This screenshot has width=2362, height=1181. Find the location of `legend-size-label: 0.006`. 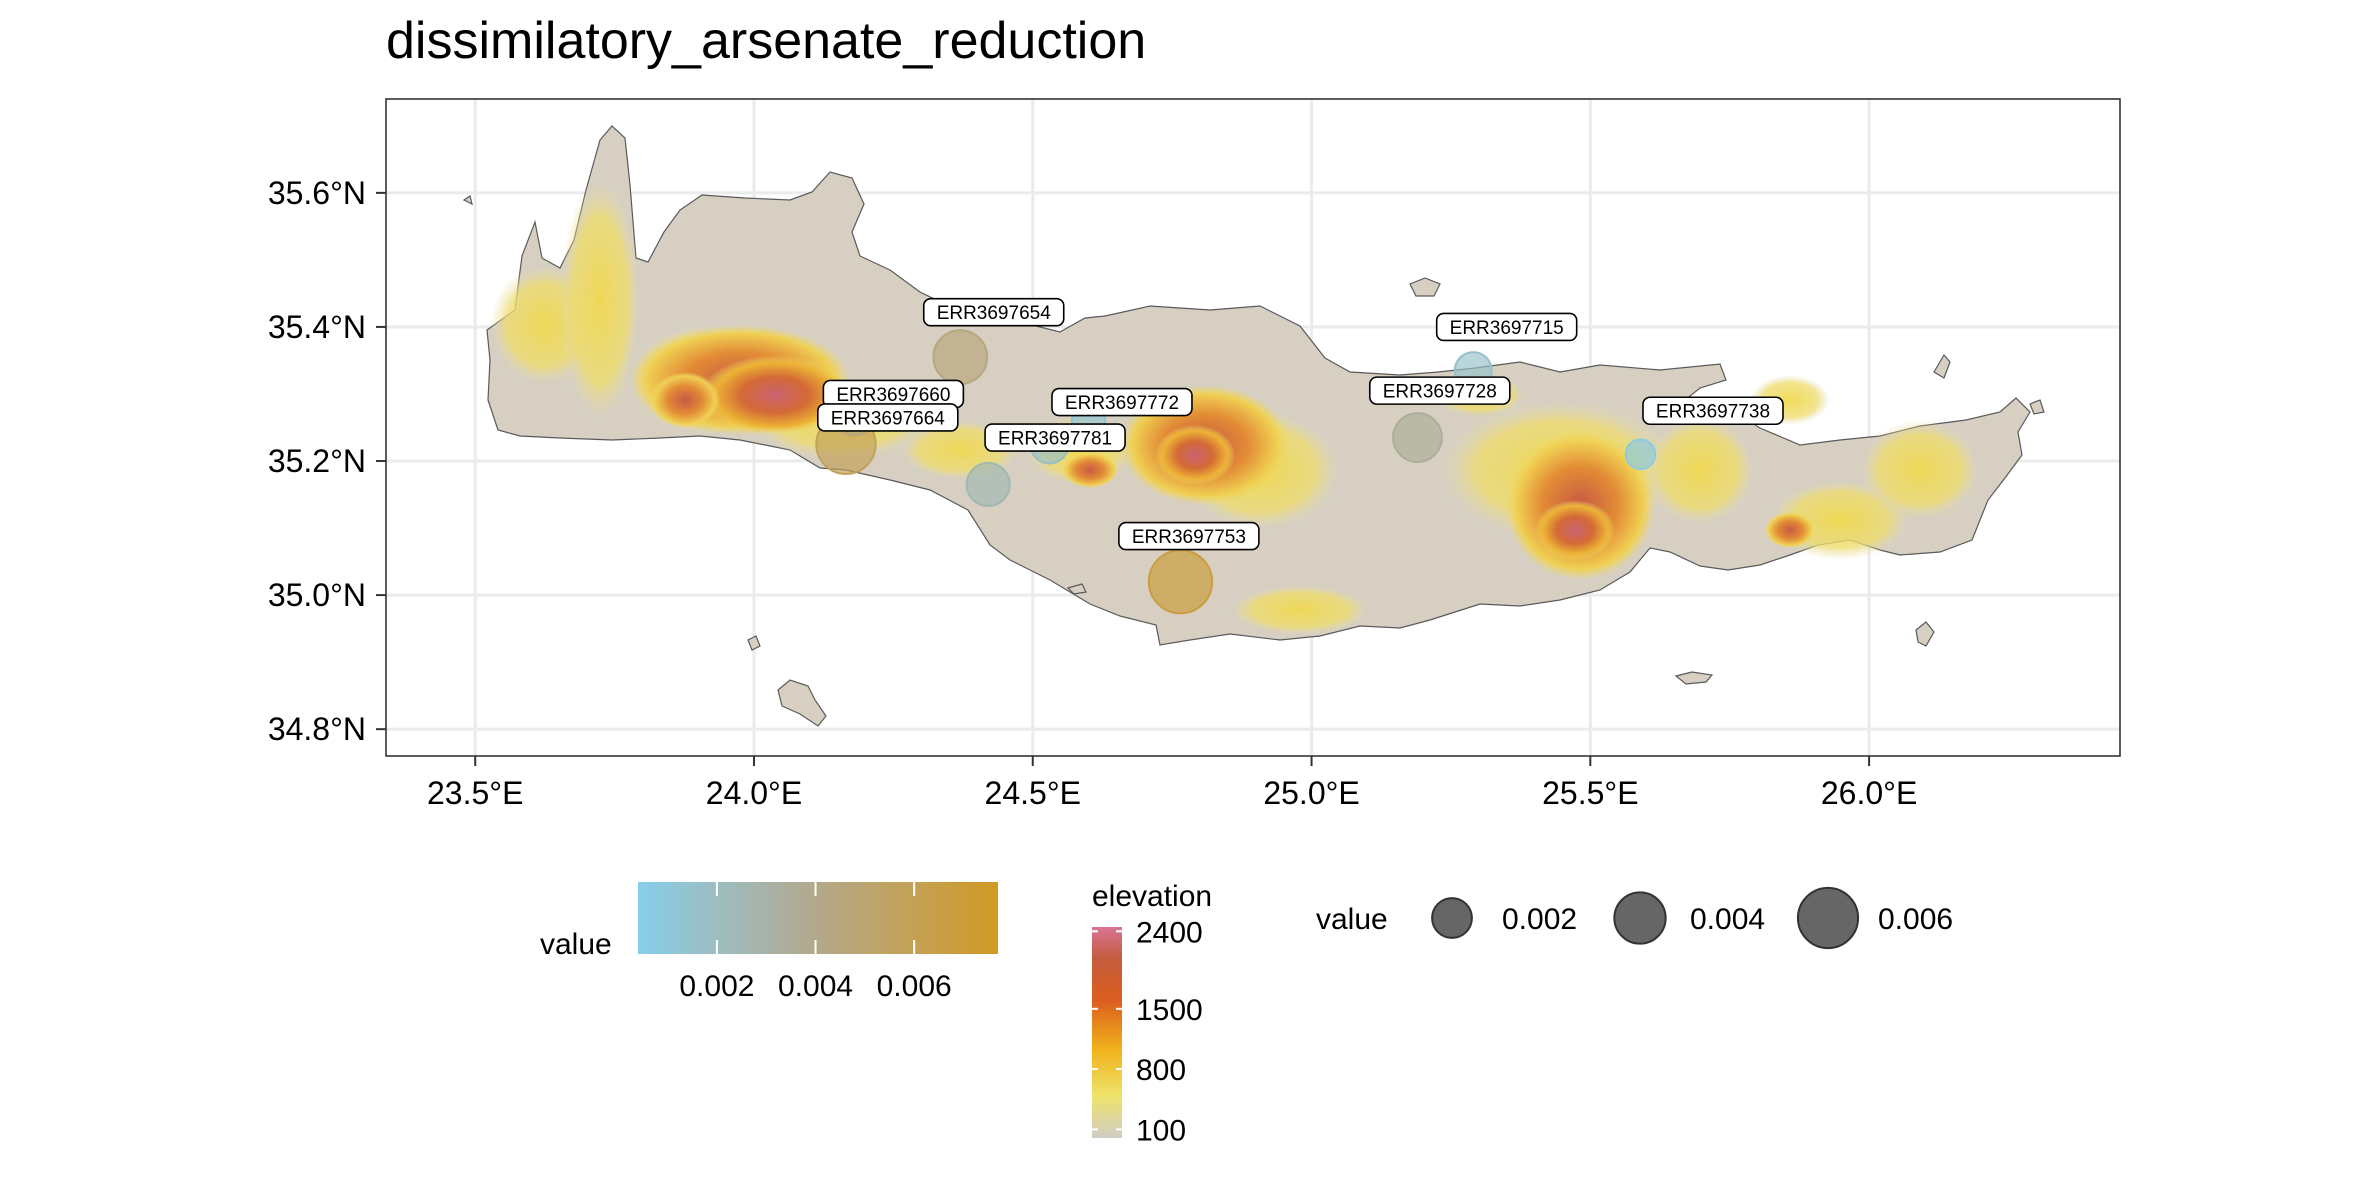

legend-size-label: 0.006 is located at coordinates (1915, 919).